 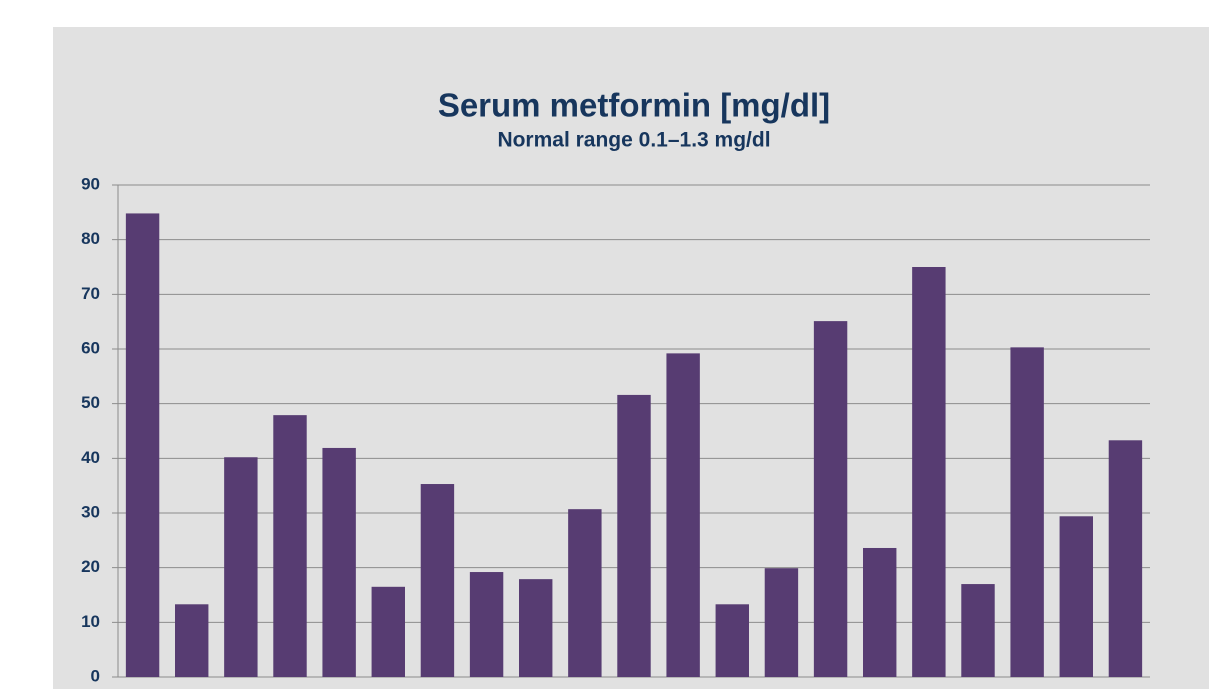 What do you see at coordinates (90, 402) in the screenshot?
I see `y-tick-label: 50` at bounding box center [90, 402].